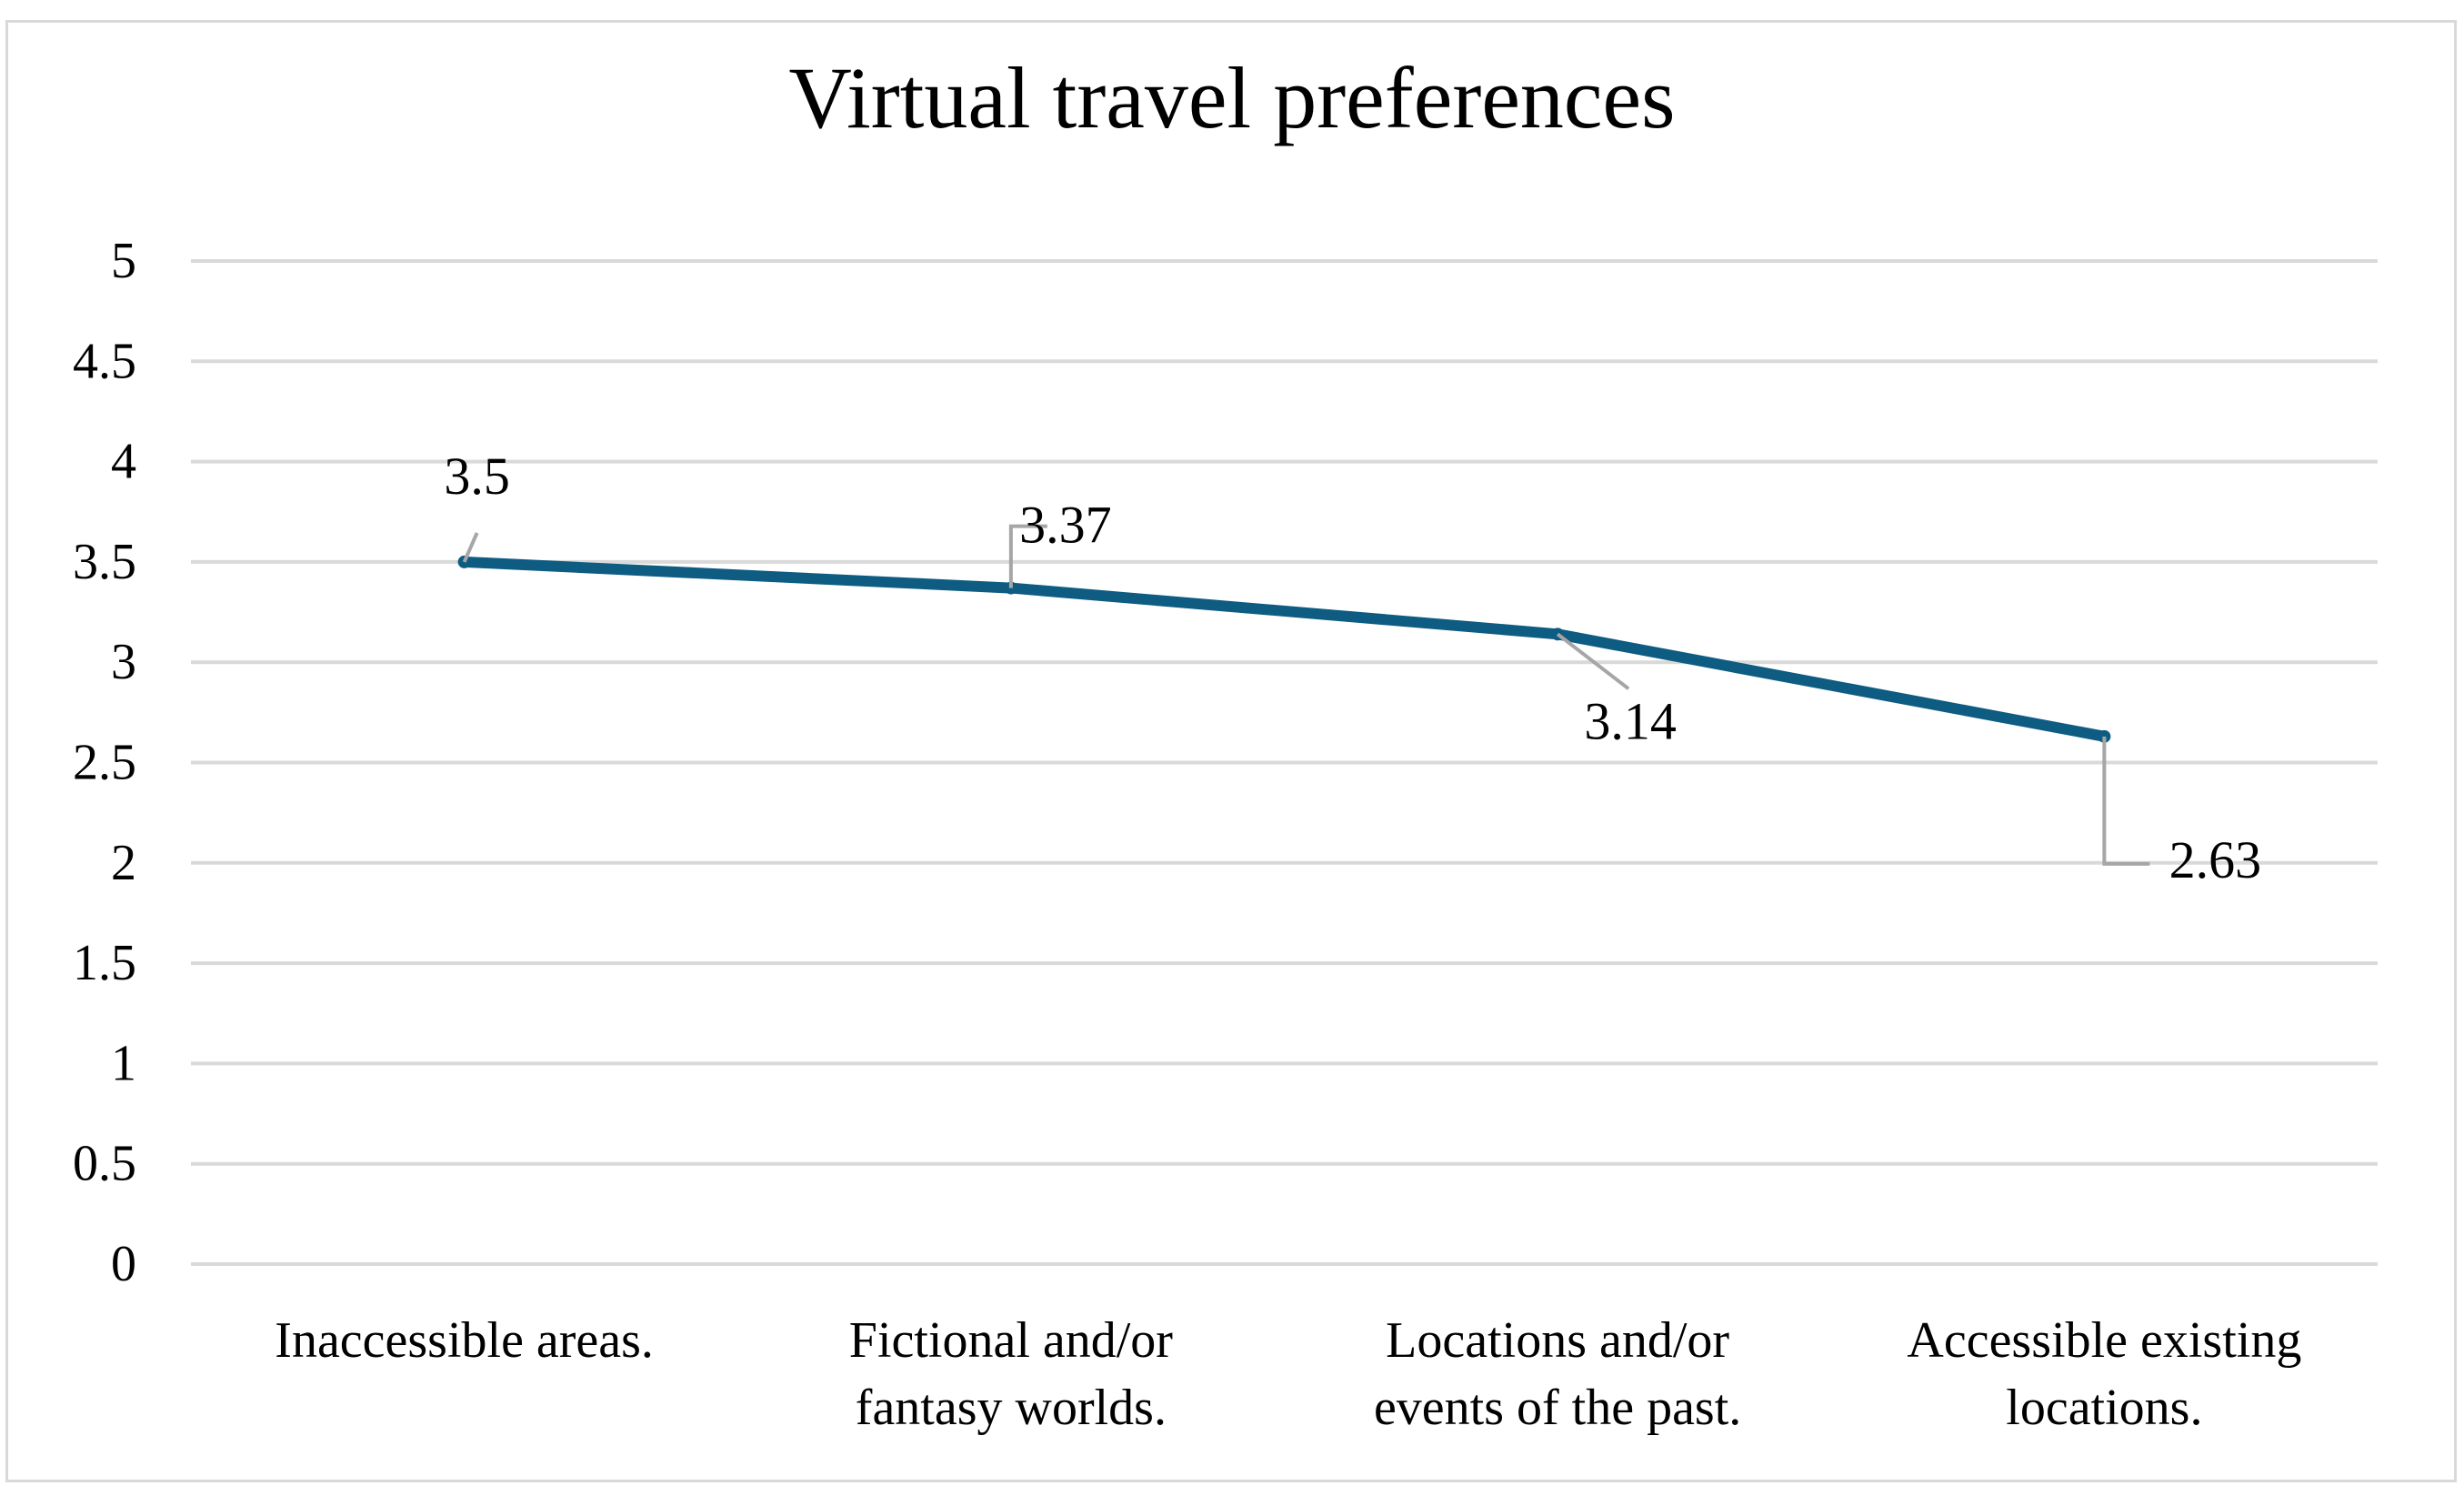 Image resolution: width=2464 pixels, height=1496 pixels. I want to click on x-tick-label-line: locations., so click(2104, 1408).